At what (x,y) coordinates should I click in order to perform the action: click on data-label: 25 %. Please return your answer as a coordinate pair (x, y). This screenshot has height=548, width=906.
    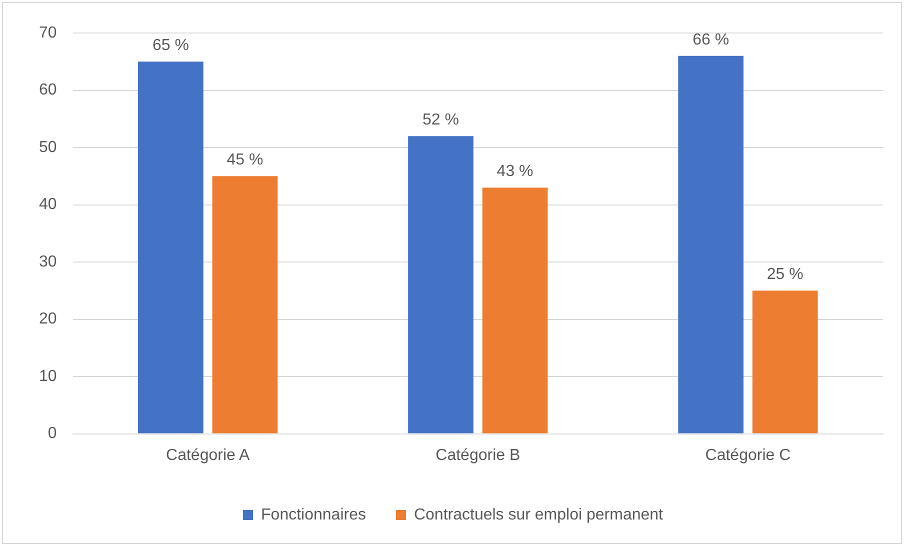
    Looking at the image, I should click on (785, 275).